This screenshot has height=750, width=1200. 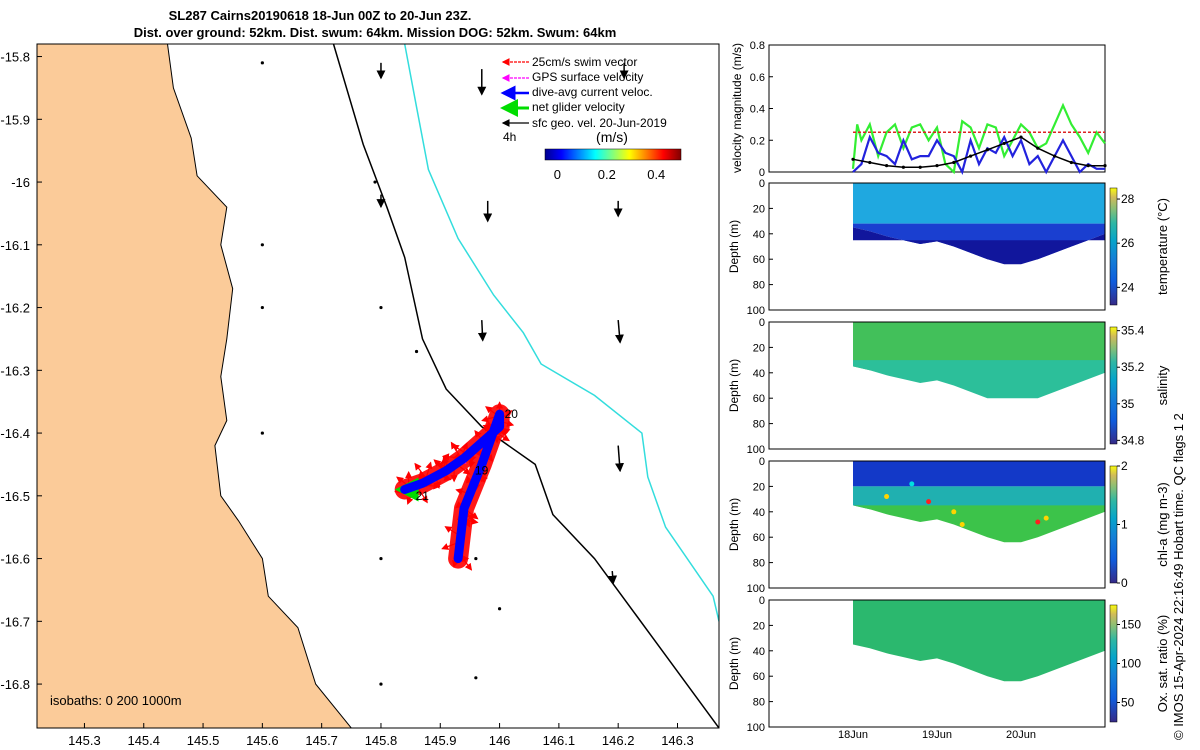 What do you see at coordinates (1162, 524) in the screenshot?
I see `colorbar-label-chla: chl-a (mg m-3)` at bounding box center [1162, 524].